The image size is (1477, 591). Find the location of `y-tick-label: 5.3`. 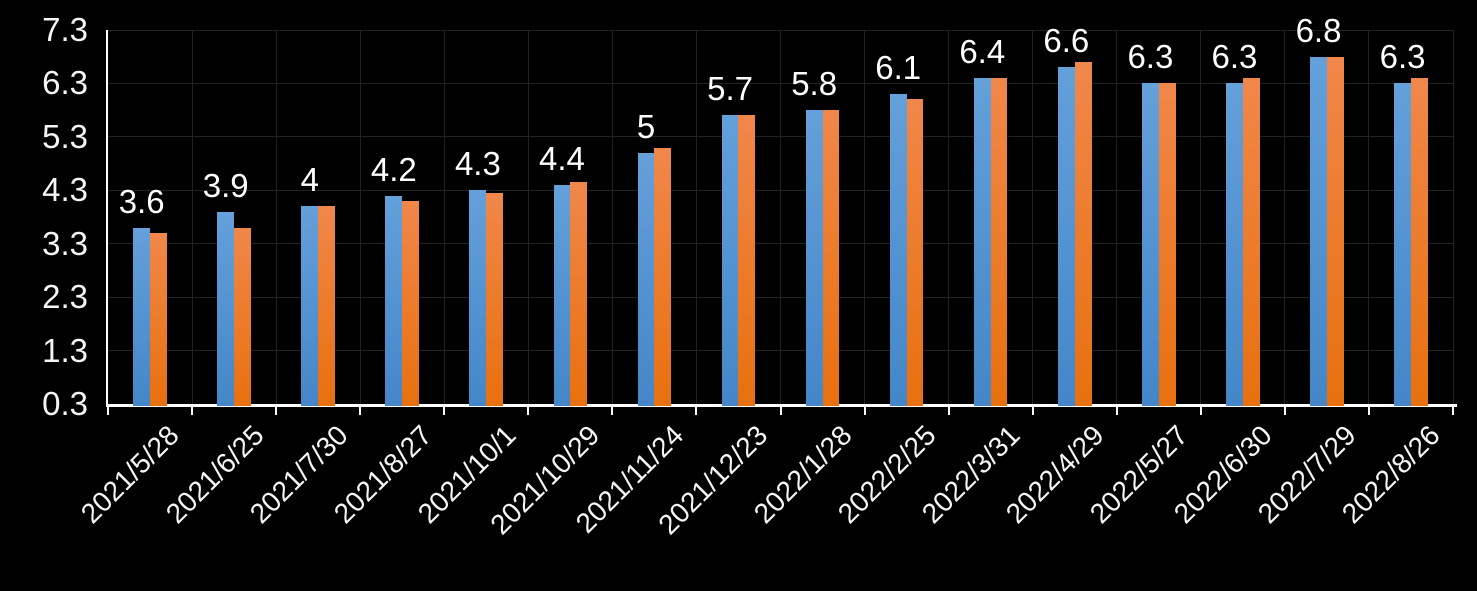

y-tick-label: 5.3 is located at coordinates (65, 136).